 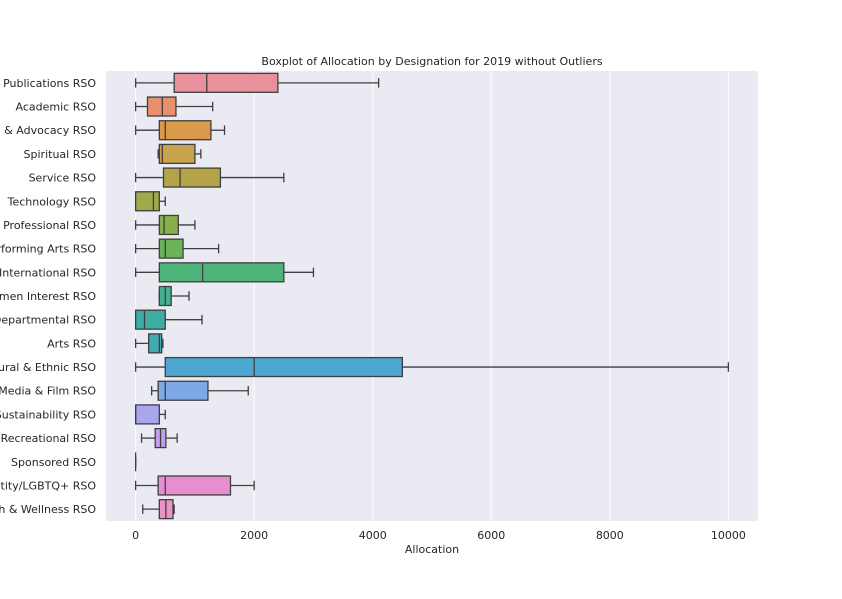 What do you see at coordinates (135, 535) in the screenshot?
I see `x-tick-label: 0` at bounding box center [135, 535].